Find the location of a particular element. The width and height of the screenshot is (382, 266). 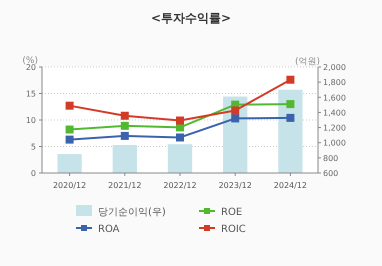

chart-title: <투자수익률> is located at coordinates (191, 18).